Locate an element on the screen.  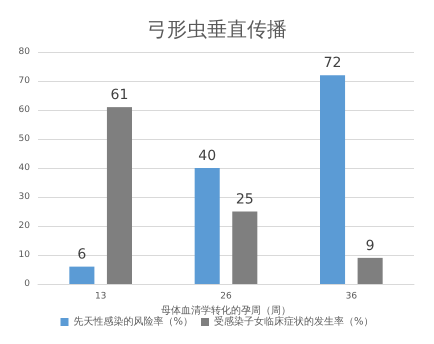
data-label: 61 is located at coordinates (119, 95).